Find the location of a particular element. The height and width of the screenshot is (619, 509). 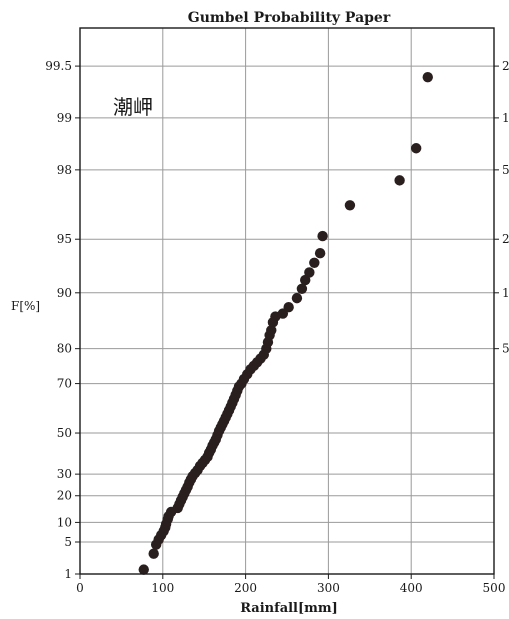

y-axis-label: F[%] is located at coordinates (25, 306).